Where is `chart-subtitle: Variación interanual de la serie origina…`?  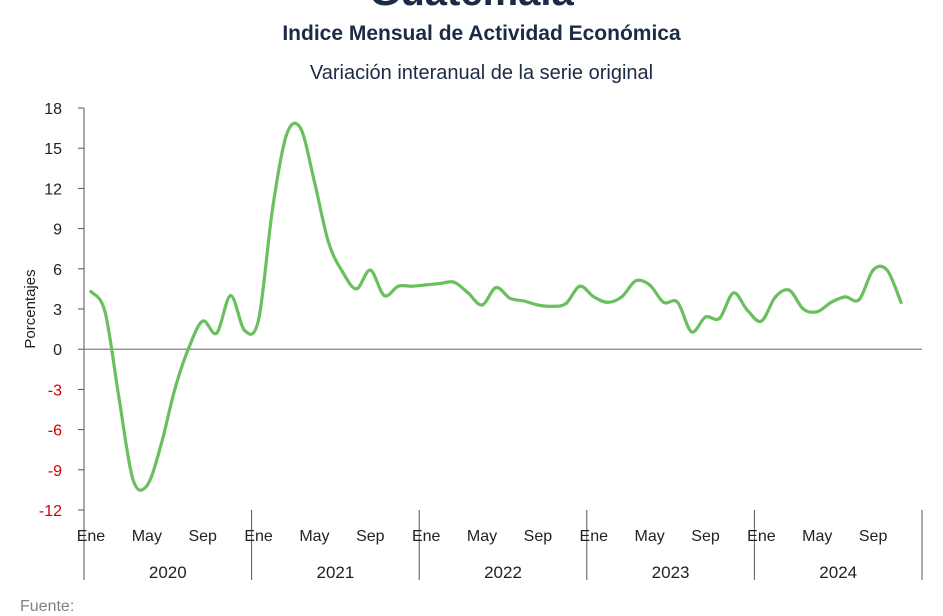
chart-subtitle: Variación interanual de la serie origina… is located at coordinates (481, 73).